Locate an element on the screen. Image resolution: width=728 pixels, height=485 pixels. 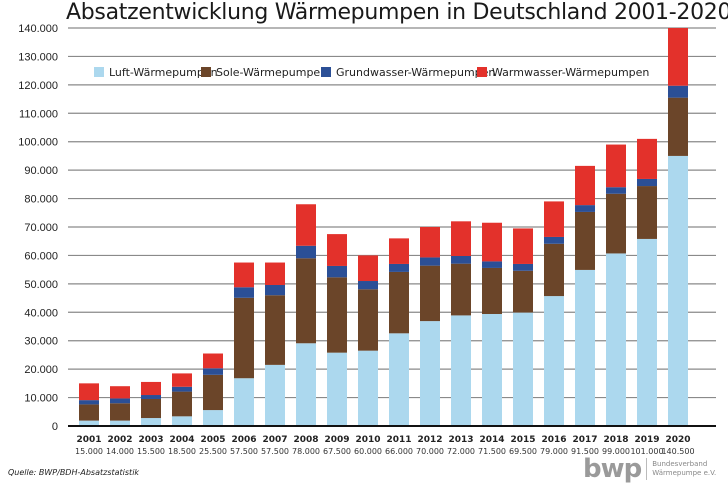
bar-segment-luft-w-rmepumpen-2001 is located at coordinates (89, 423).